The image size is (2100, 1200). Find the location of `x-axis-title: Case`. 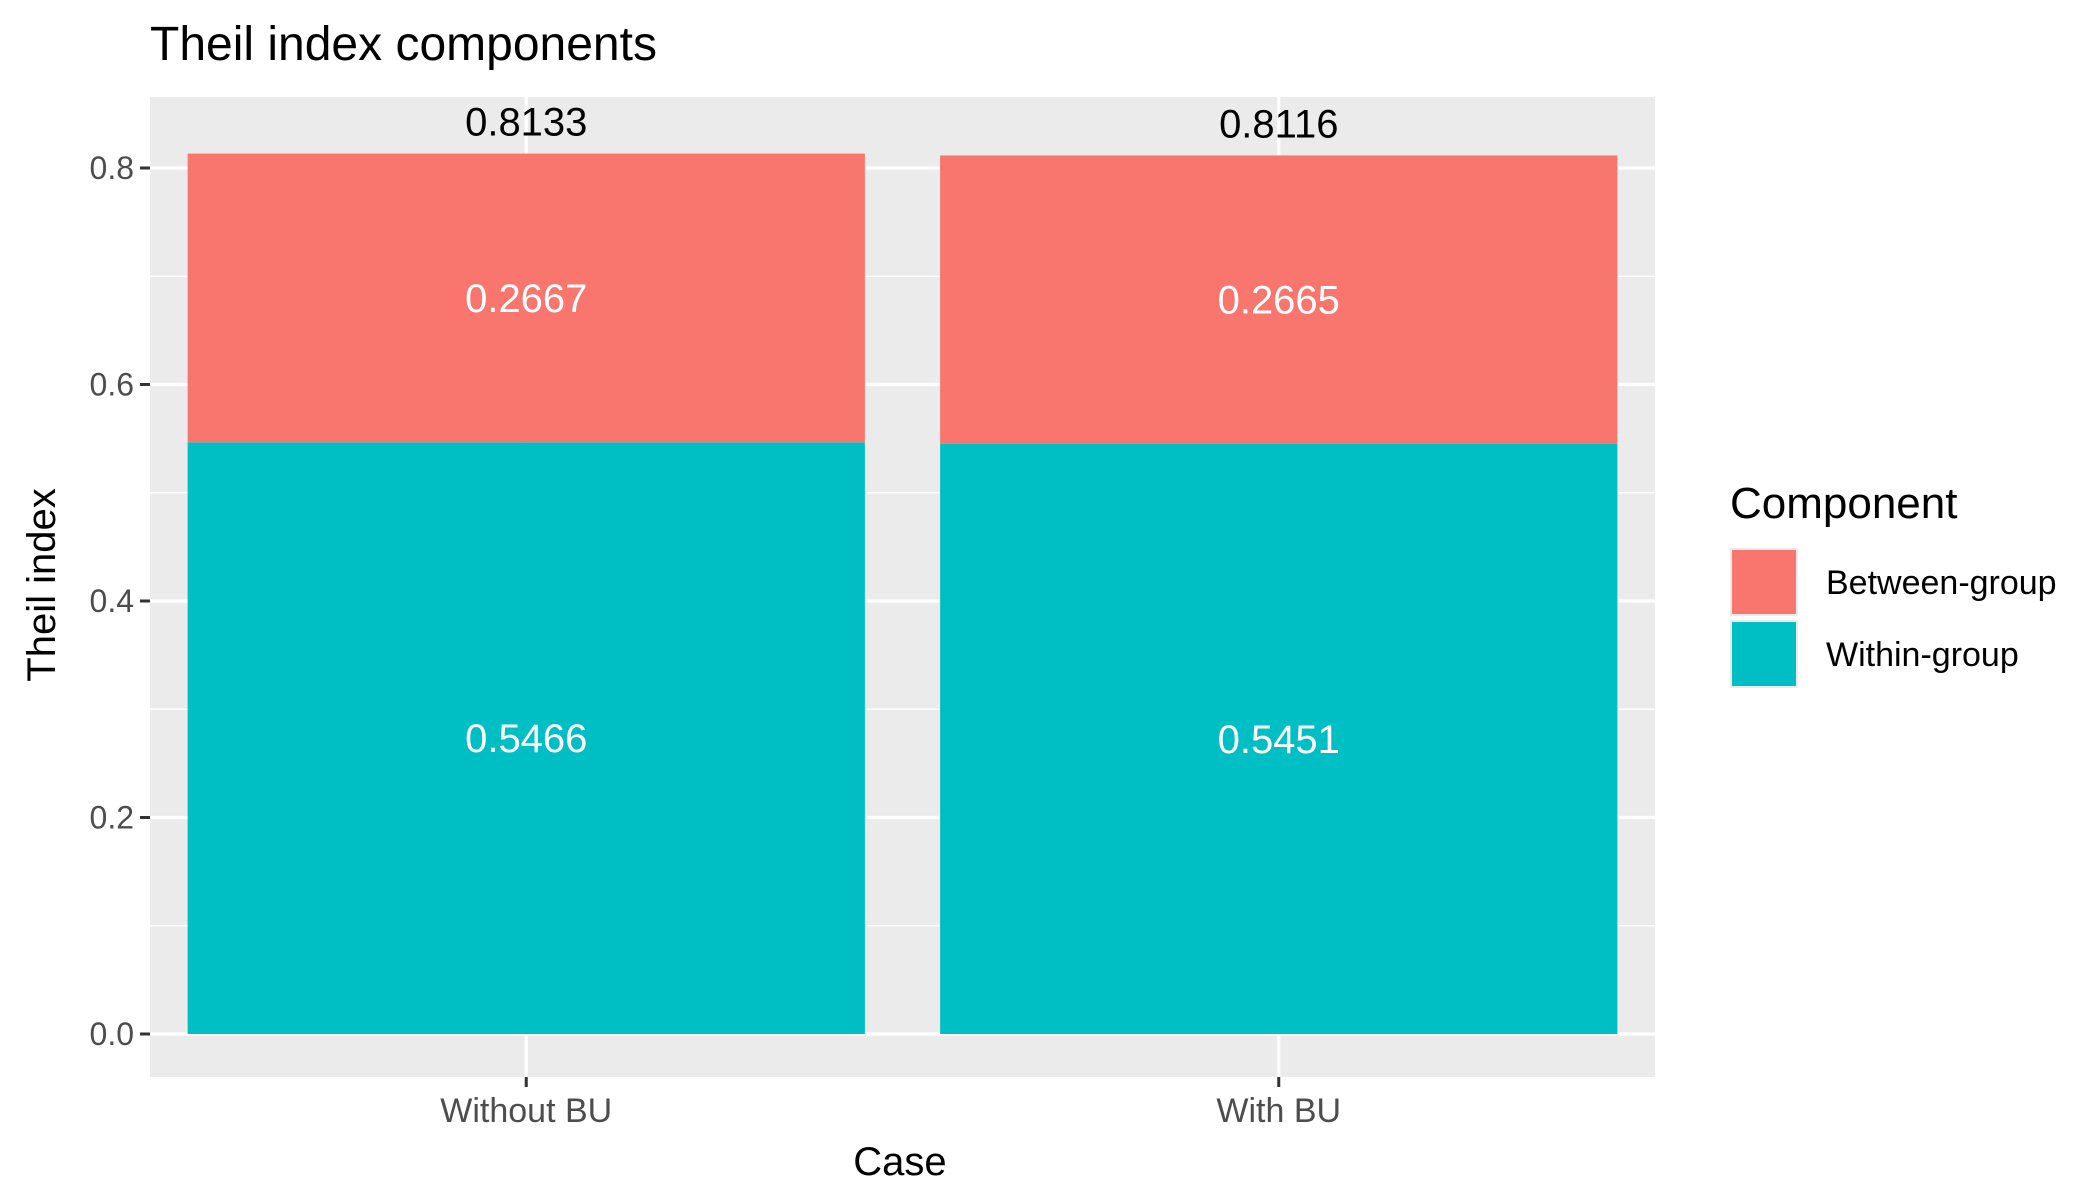

x-axis-title: Case is located at coordinates (899, 1162).